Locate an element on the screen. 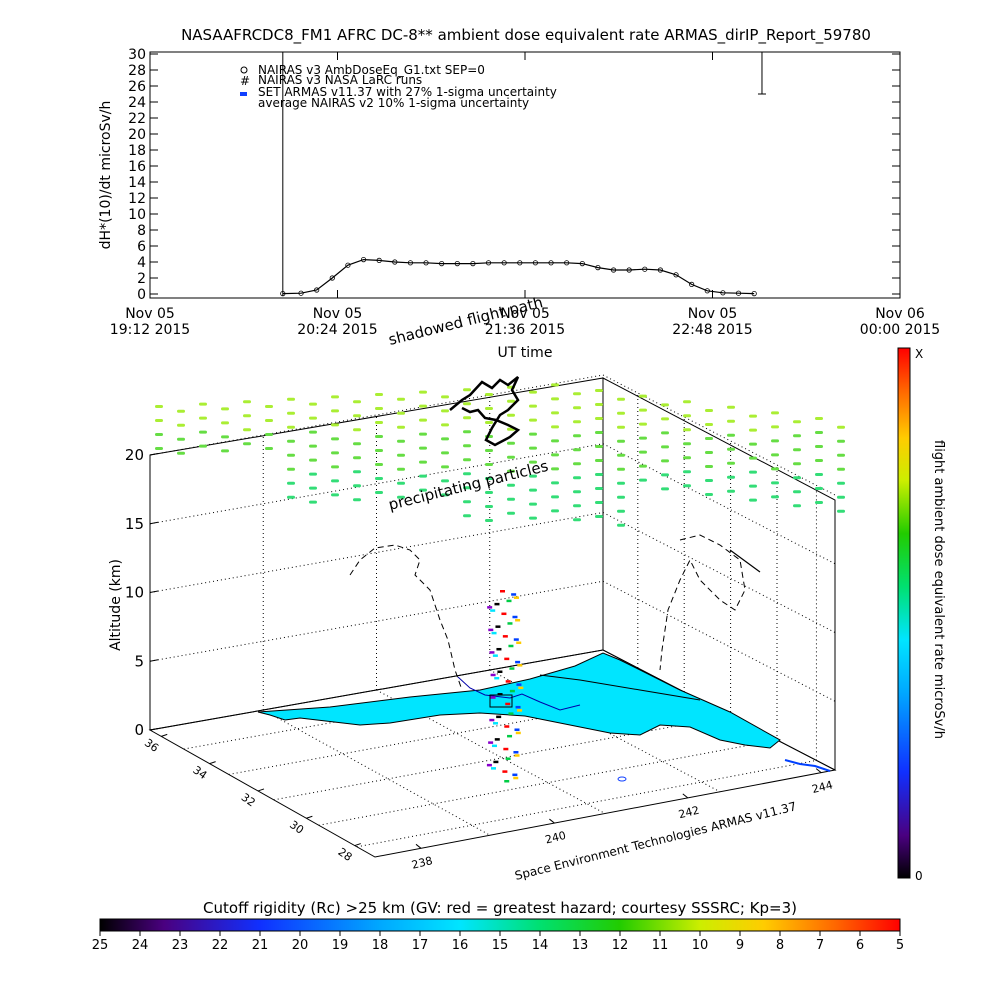  ts-y-tick-label: 28 is located at coordinates (137, 71).